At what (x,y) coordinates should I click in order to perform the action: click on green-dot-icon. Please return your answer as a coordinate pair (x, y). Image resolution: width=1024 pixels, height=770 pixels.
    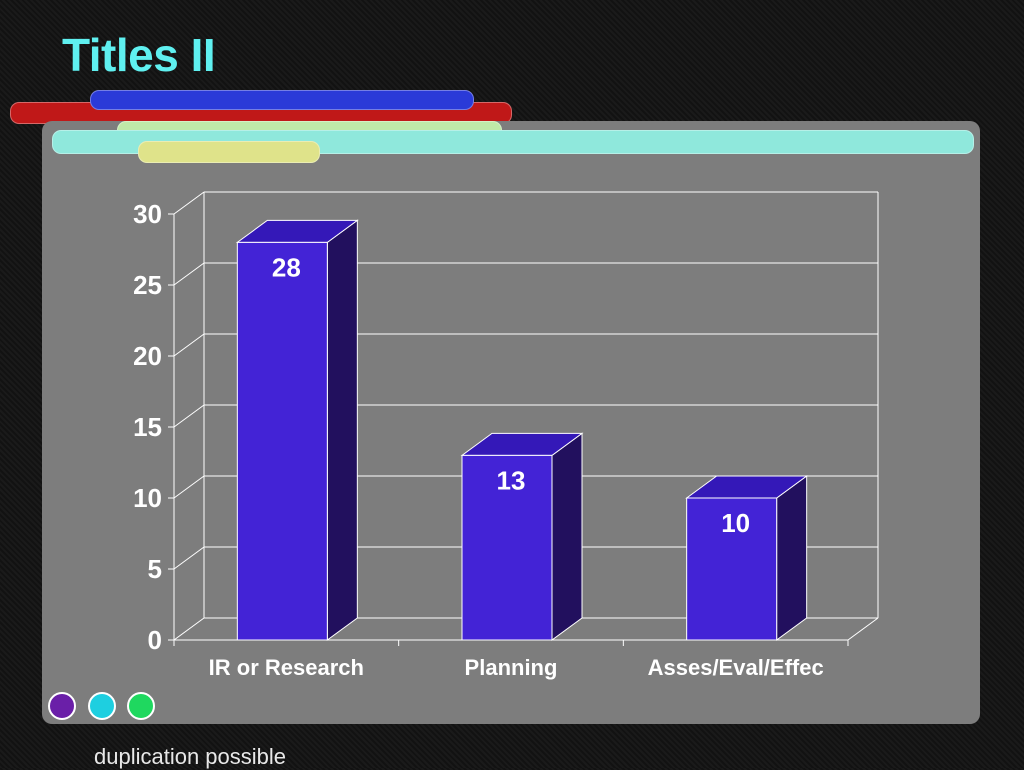
    Looking at the image, I should click on (141, 706).